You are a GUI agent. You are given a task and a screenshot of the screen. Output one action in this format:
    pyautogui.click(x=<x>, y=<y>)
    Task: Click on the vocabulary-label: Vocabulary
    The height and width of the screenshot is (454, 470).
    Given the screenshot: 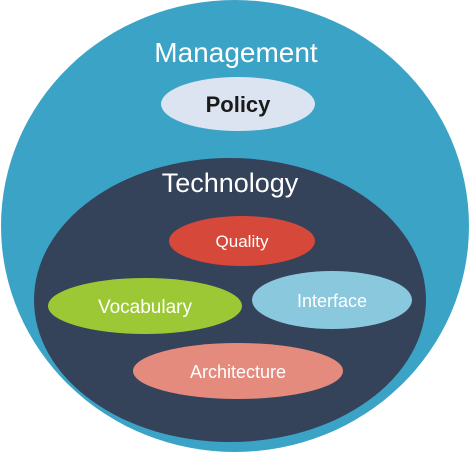 What is the action you would take?
    pyautogui.click(x=145, y=307)
    